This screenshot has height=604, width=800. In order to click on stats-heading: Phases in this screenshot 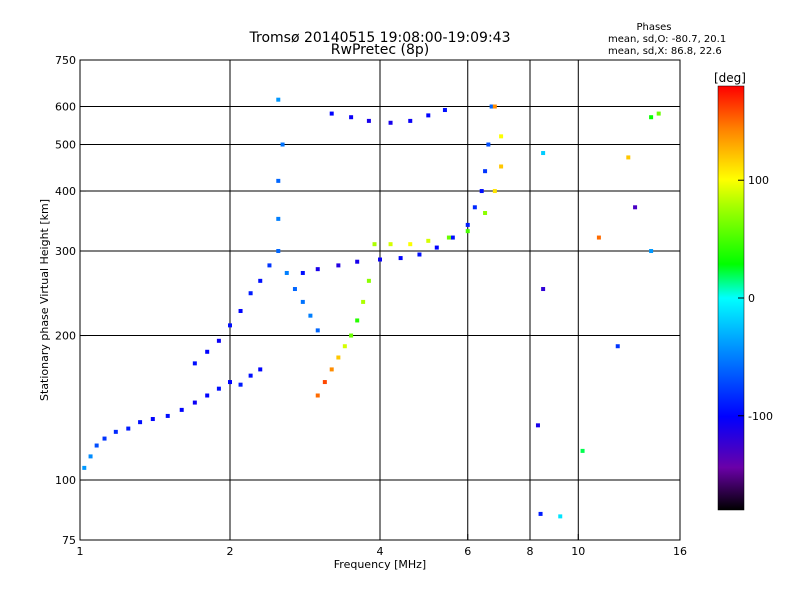, I will do `click(653, 27)`.